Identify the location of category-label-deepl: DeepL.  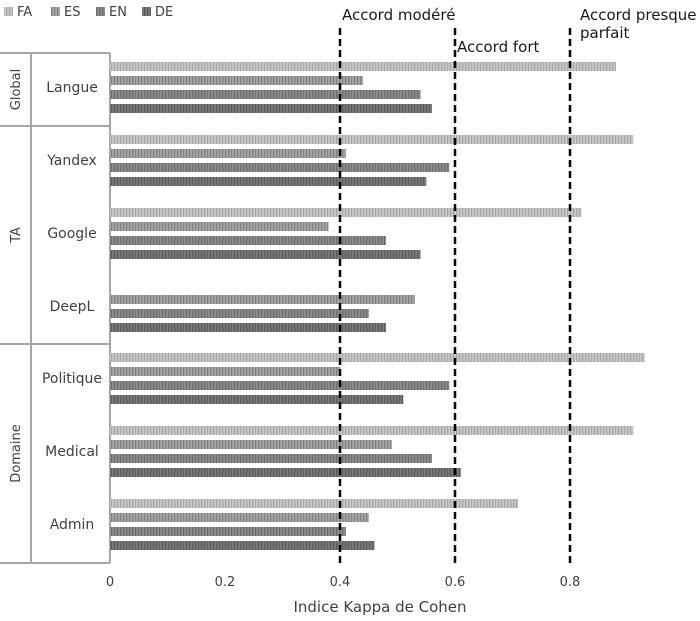
(72, 307).